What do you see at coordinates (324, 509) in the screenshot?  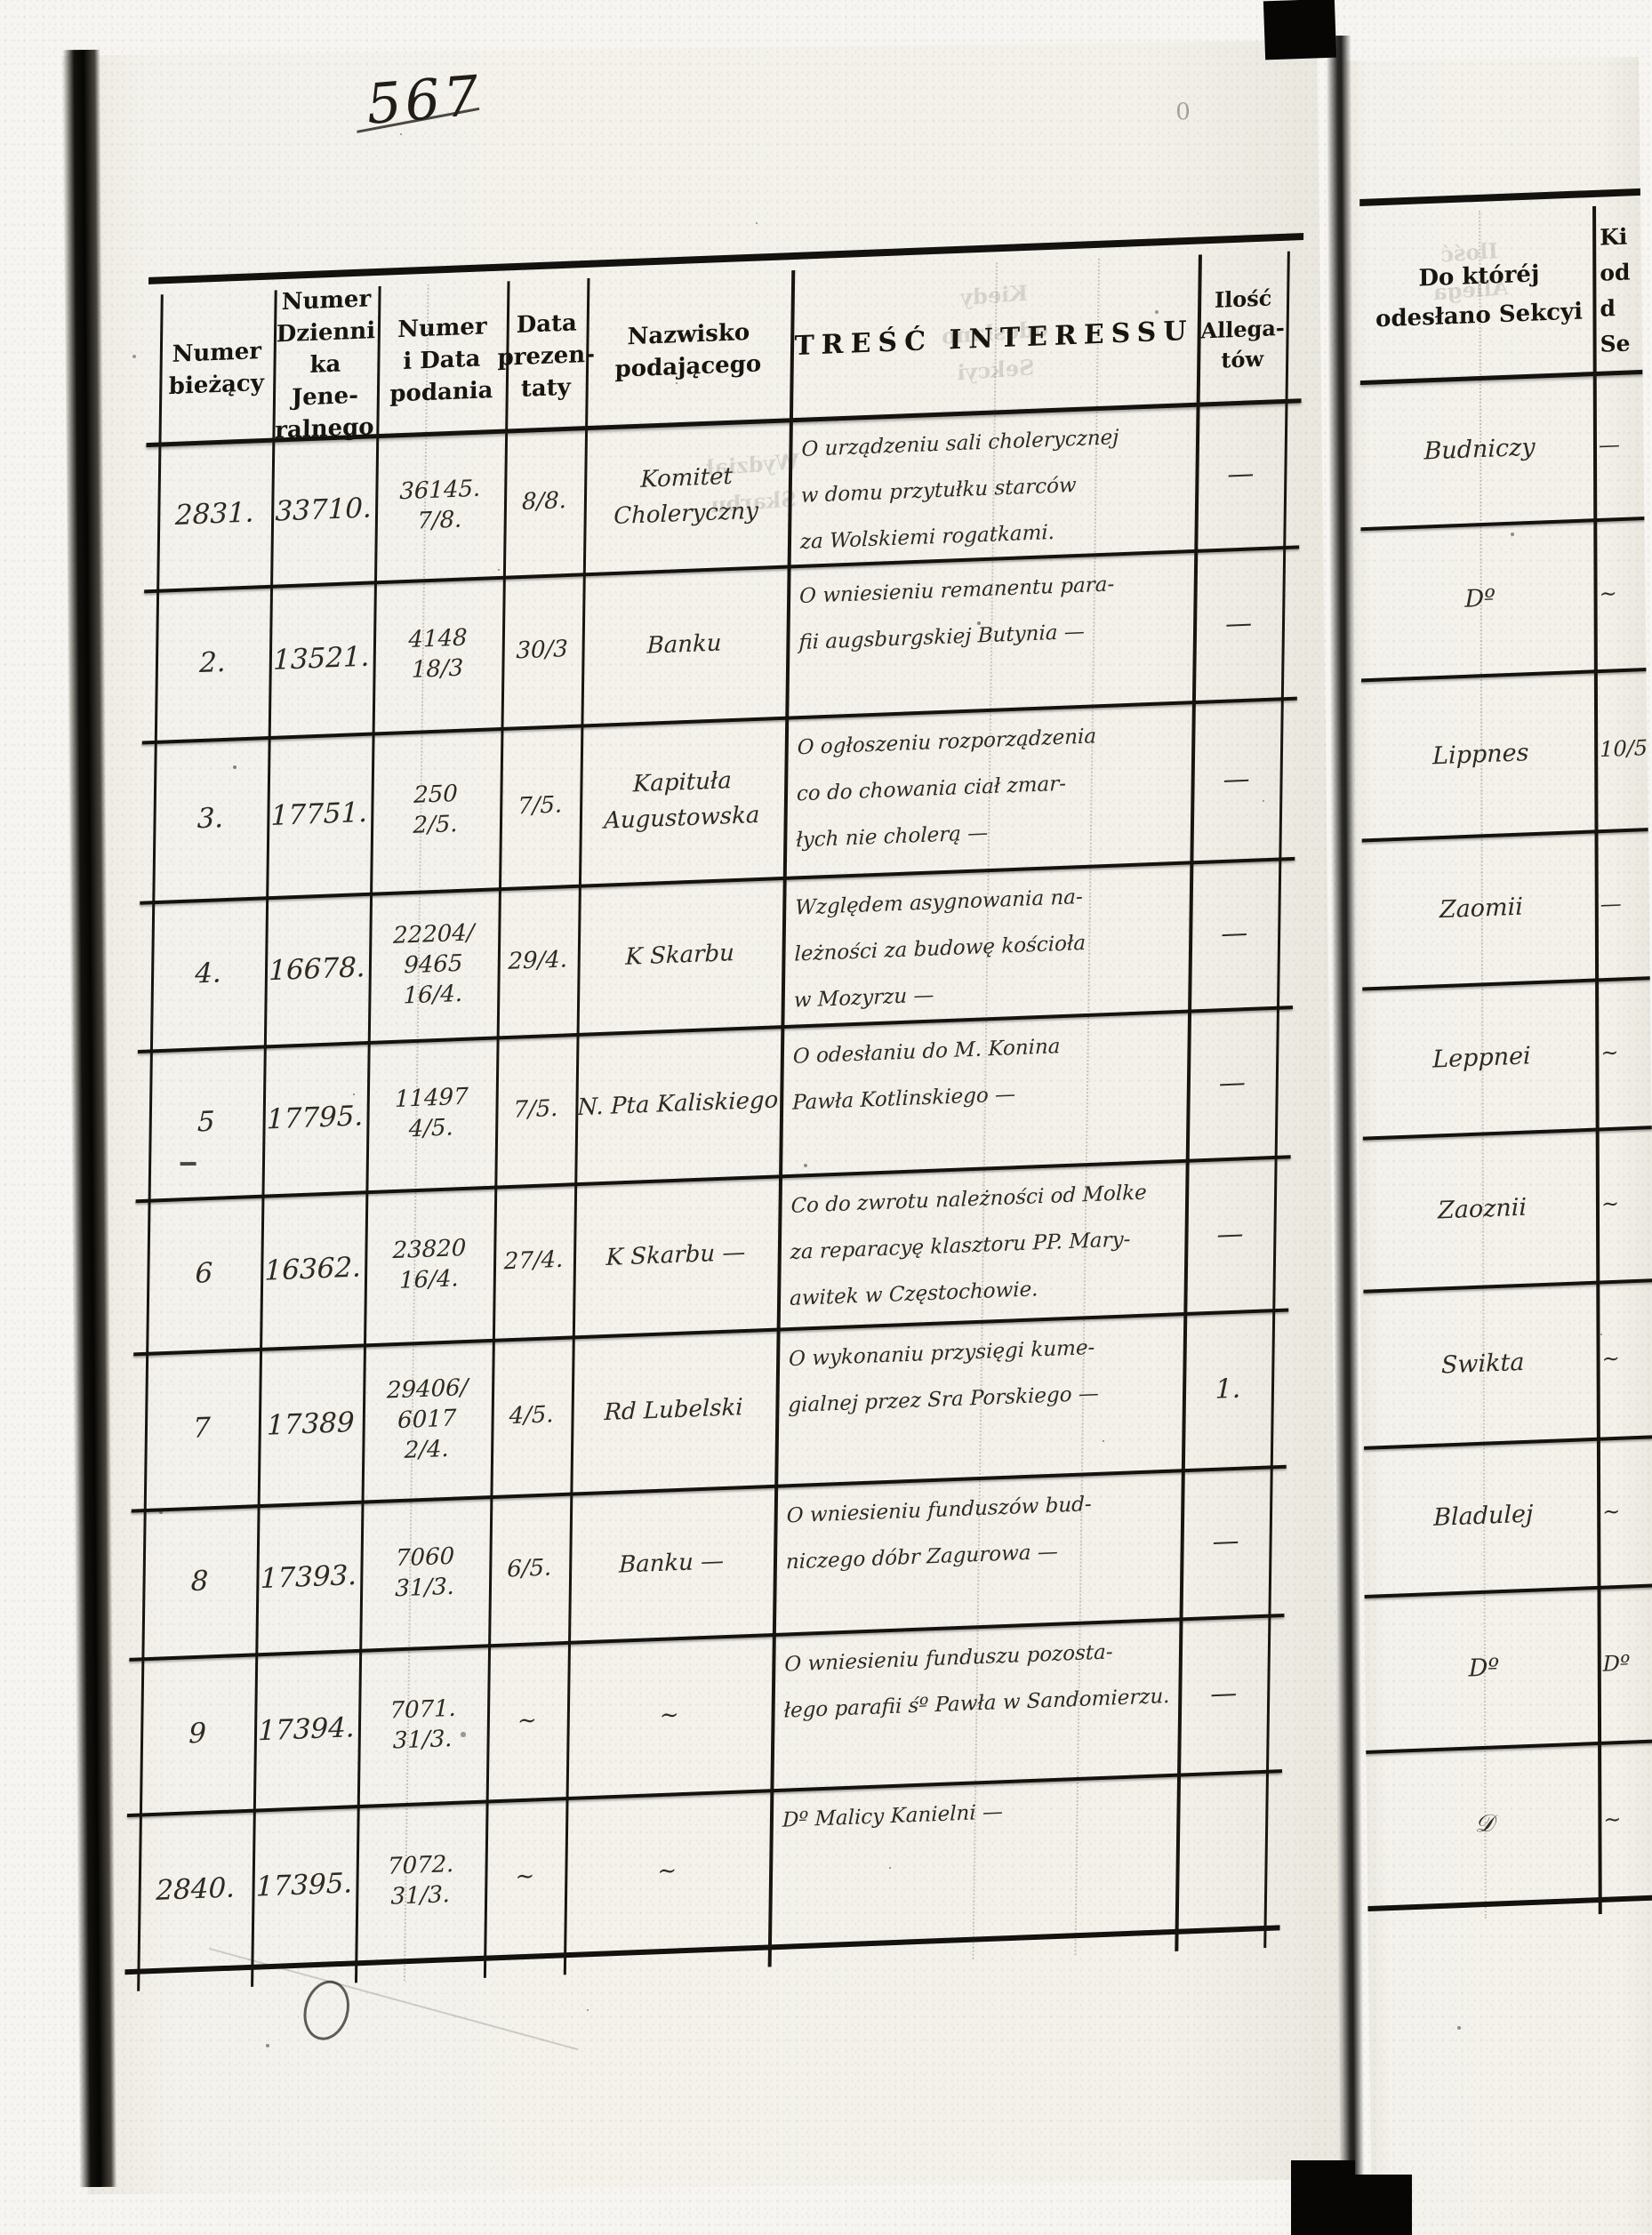 I see `cell-numer-dziennika: 33710.` at bounding box center [324, 509].